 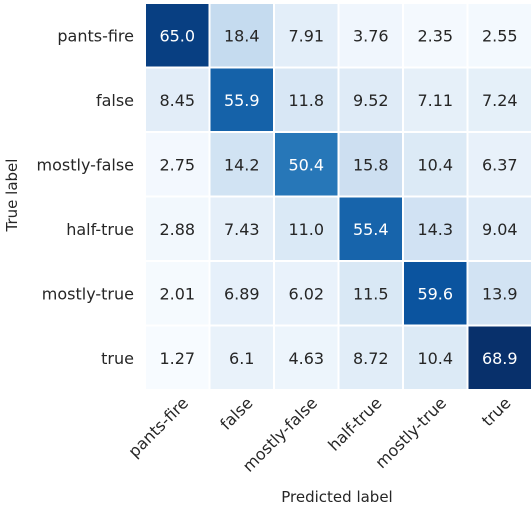 I want to click on heatmap-cell-value: 55.9, so click(x=242, y=100).